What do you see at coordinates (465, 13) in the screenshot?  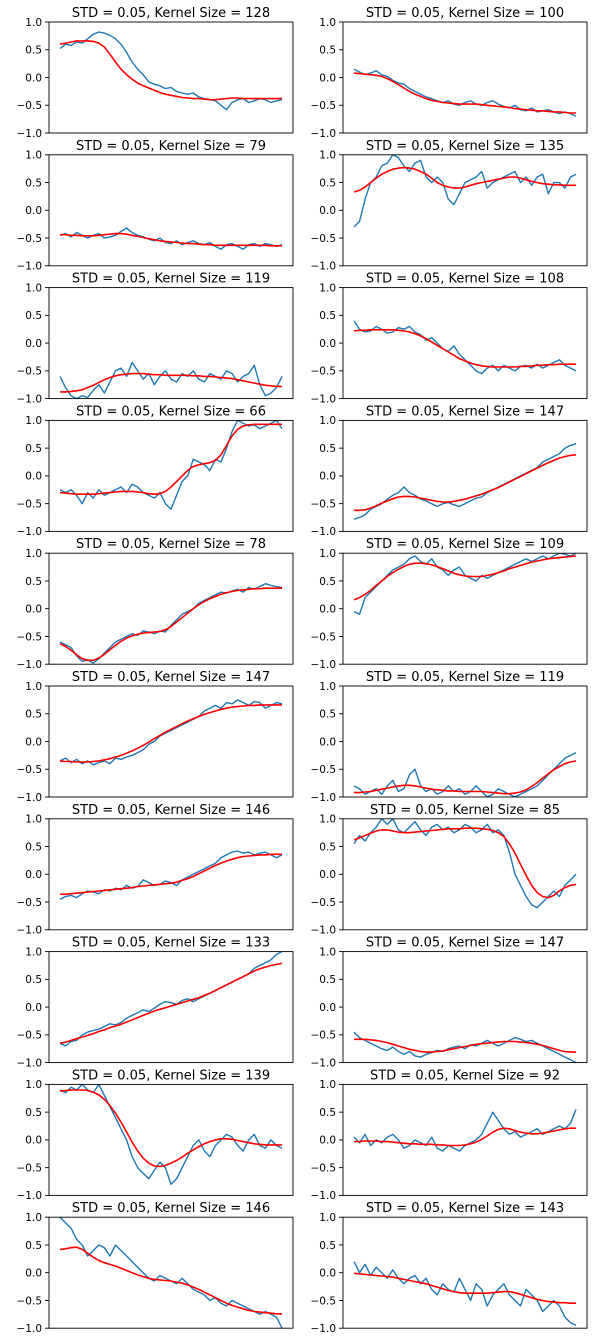 I see `subplot-title: STD = 0.05, Kernel Size = 100` at bounding box center [465, 13].